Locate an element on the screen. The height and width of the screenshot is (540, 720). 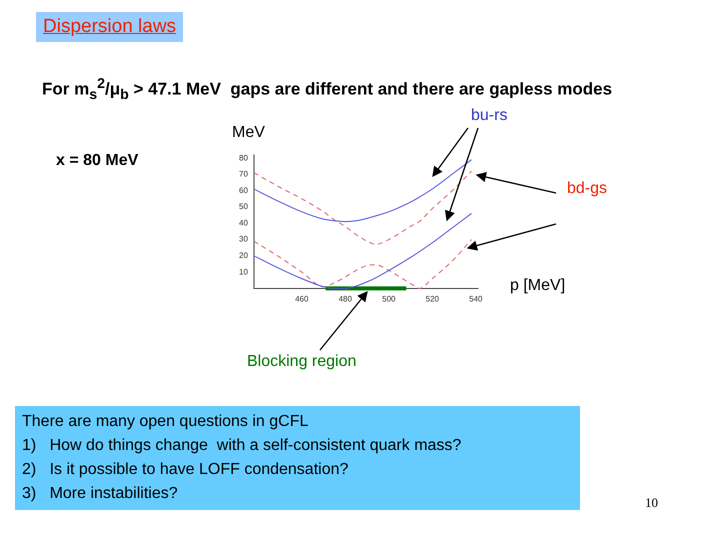
y-tick-label: 10 is located at coordinates (243, 271).